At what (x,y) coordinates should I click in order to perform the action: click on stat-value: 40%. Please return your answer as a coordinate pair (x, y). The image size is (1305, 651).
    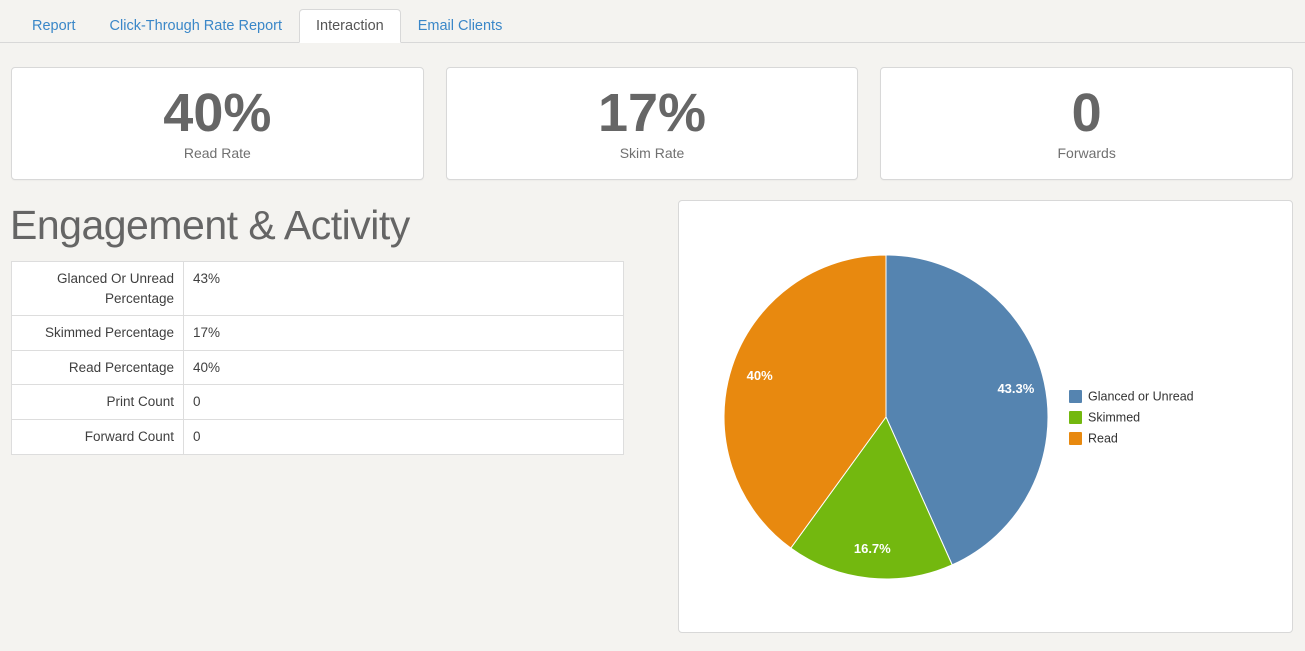
    Looking at the image, I should click on (217, 113).